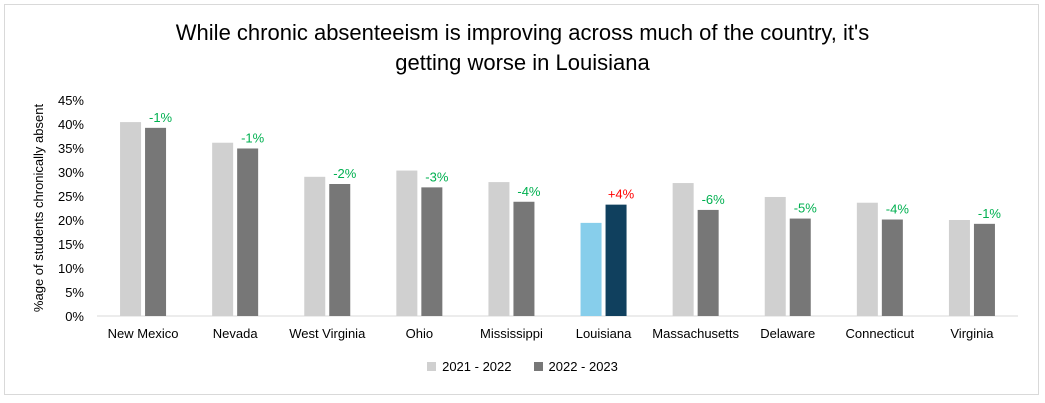  What do you see at coordinates (604, 333) in the screenshot?
I see `x-tick-label: Louisiana` at bounding box center [604, 333].